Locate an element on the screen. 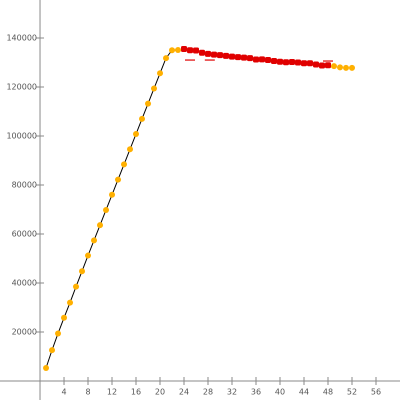 The width and height of the screenshot is (400, 404). x-tick-label: 4 is located at coordinates (63, 392).